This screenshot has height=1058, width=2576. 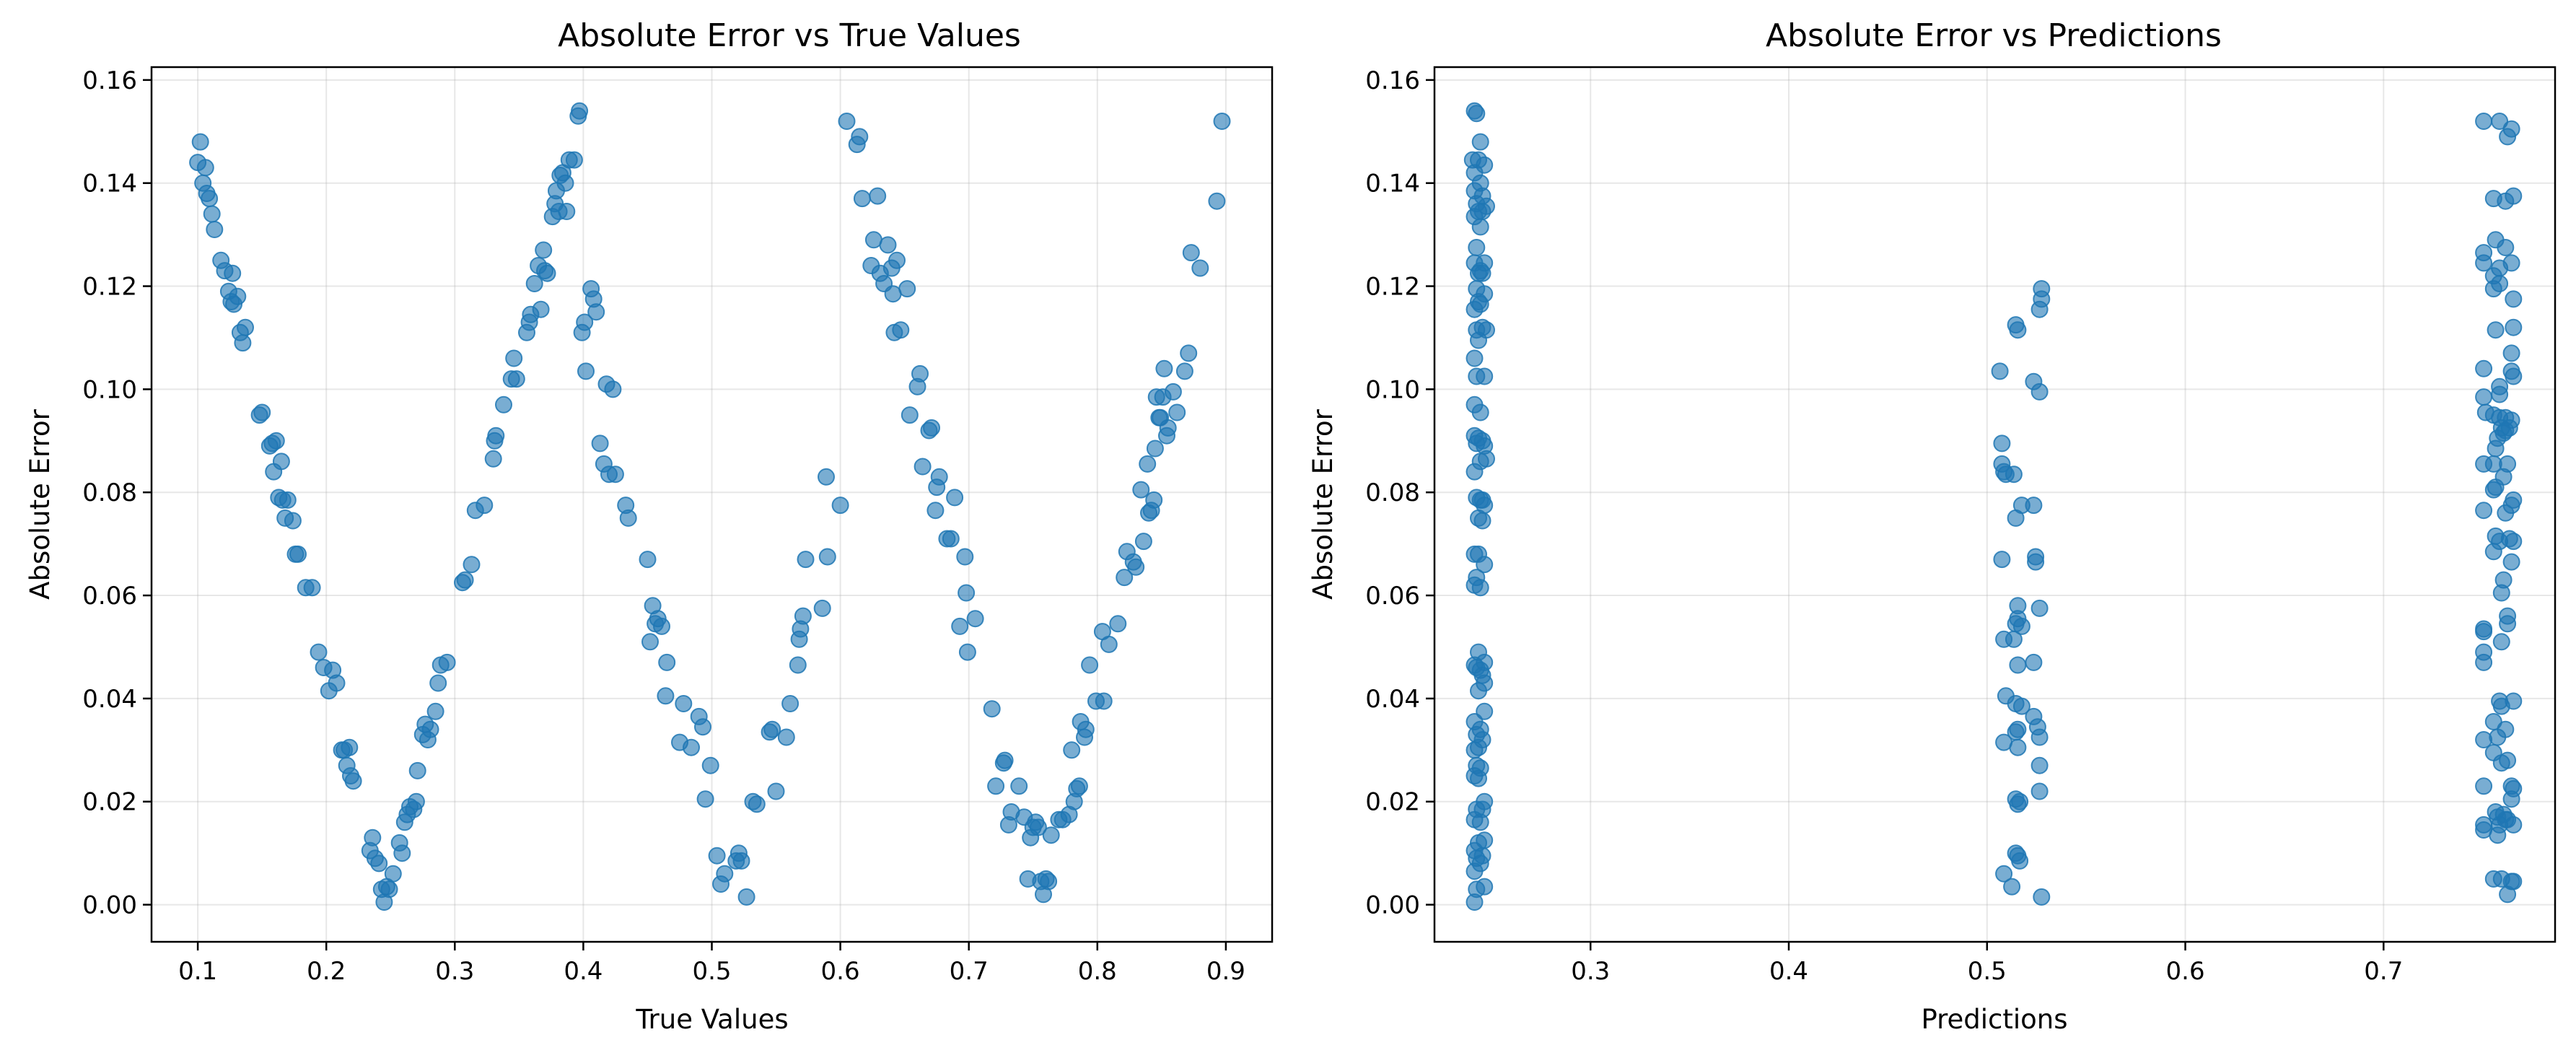 I want to click on y-tick-label: 0.12, so click(x=109, y=287).